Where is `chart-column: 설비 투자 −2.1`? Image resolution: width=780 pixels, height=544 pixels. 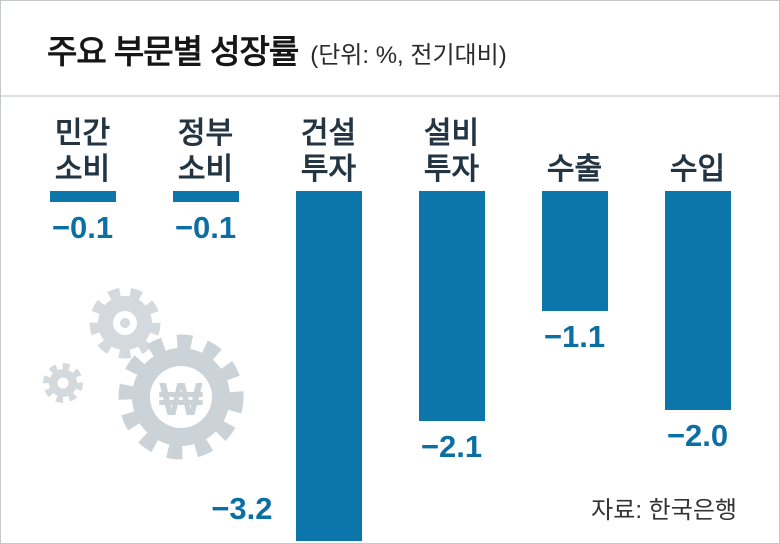
chart-column: 설비 투자 −2.1 is located at coordinates (451, 320).